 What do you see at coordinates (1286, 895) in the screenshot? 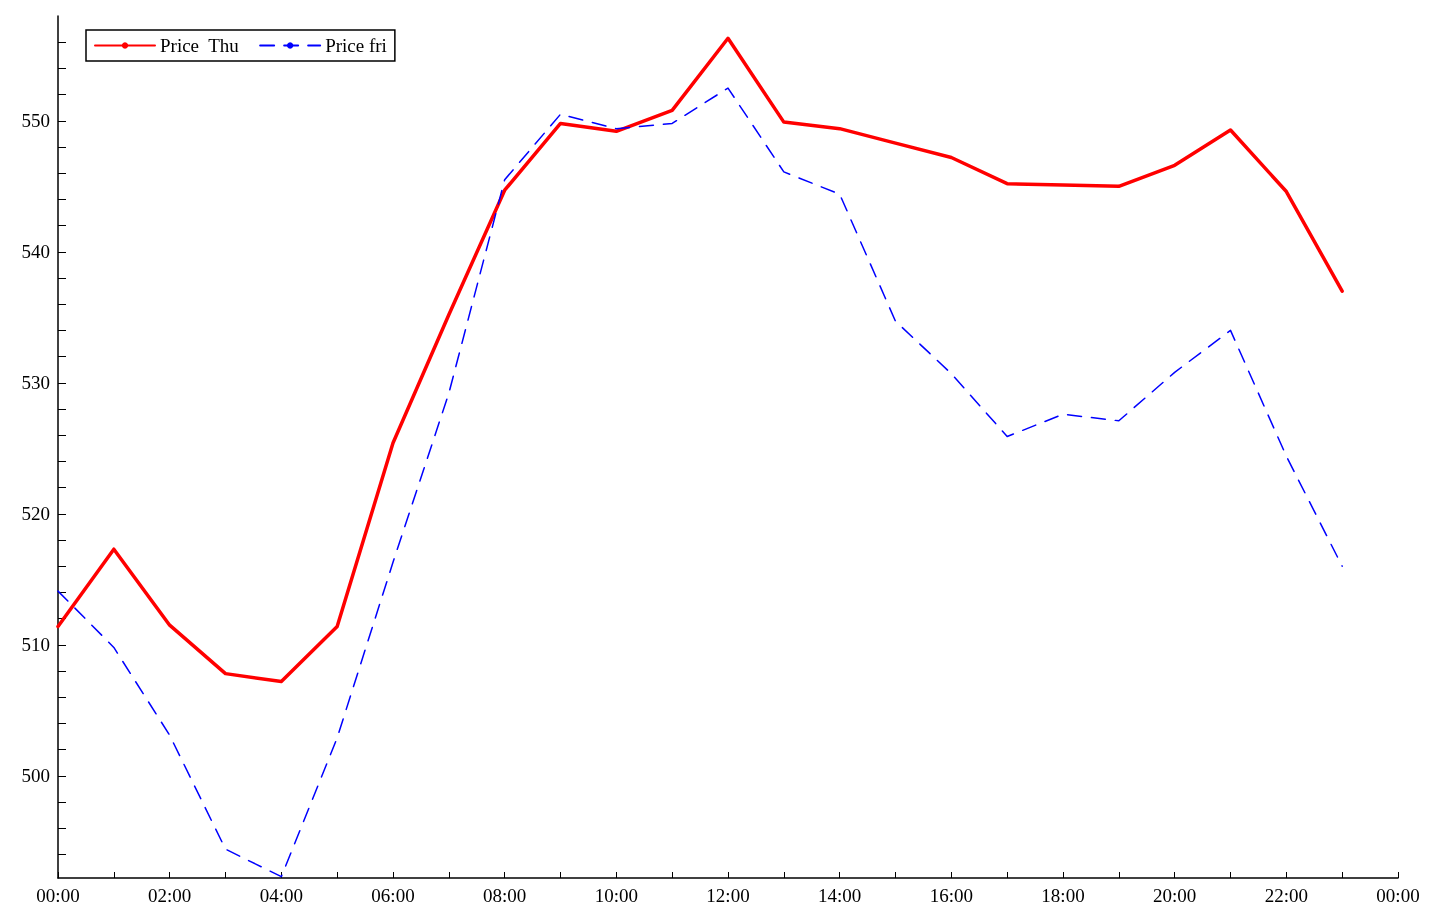
I see `x-tick-label: 22:00` at bounding box center [1286, 895].